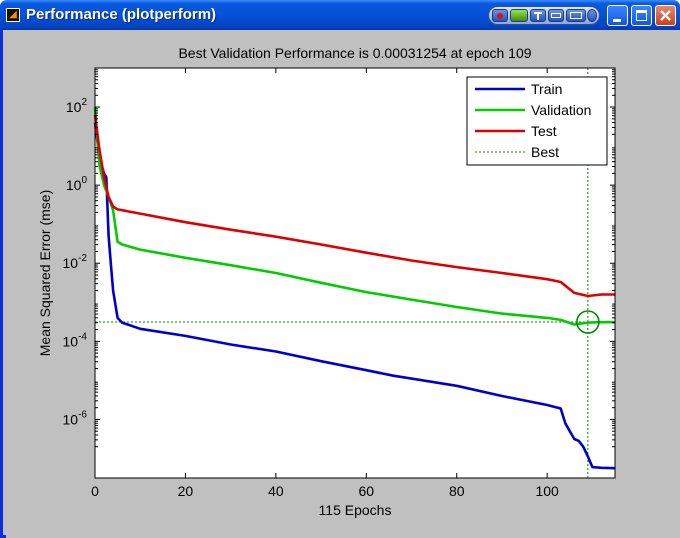  I want to click on legend-box, so click(537, 121).